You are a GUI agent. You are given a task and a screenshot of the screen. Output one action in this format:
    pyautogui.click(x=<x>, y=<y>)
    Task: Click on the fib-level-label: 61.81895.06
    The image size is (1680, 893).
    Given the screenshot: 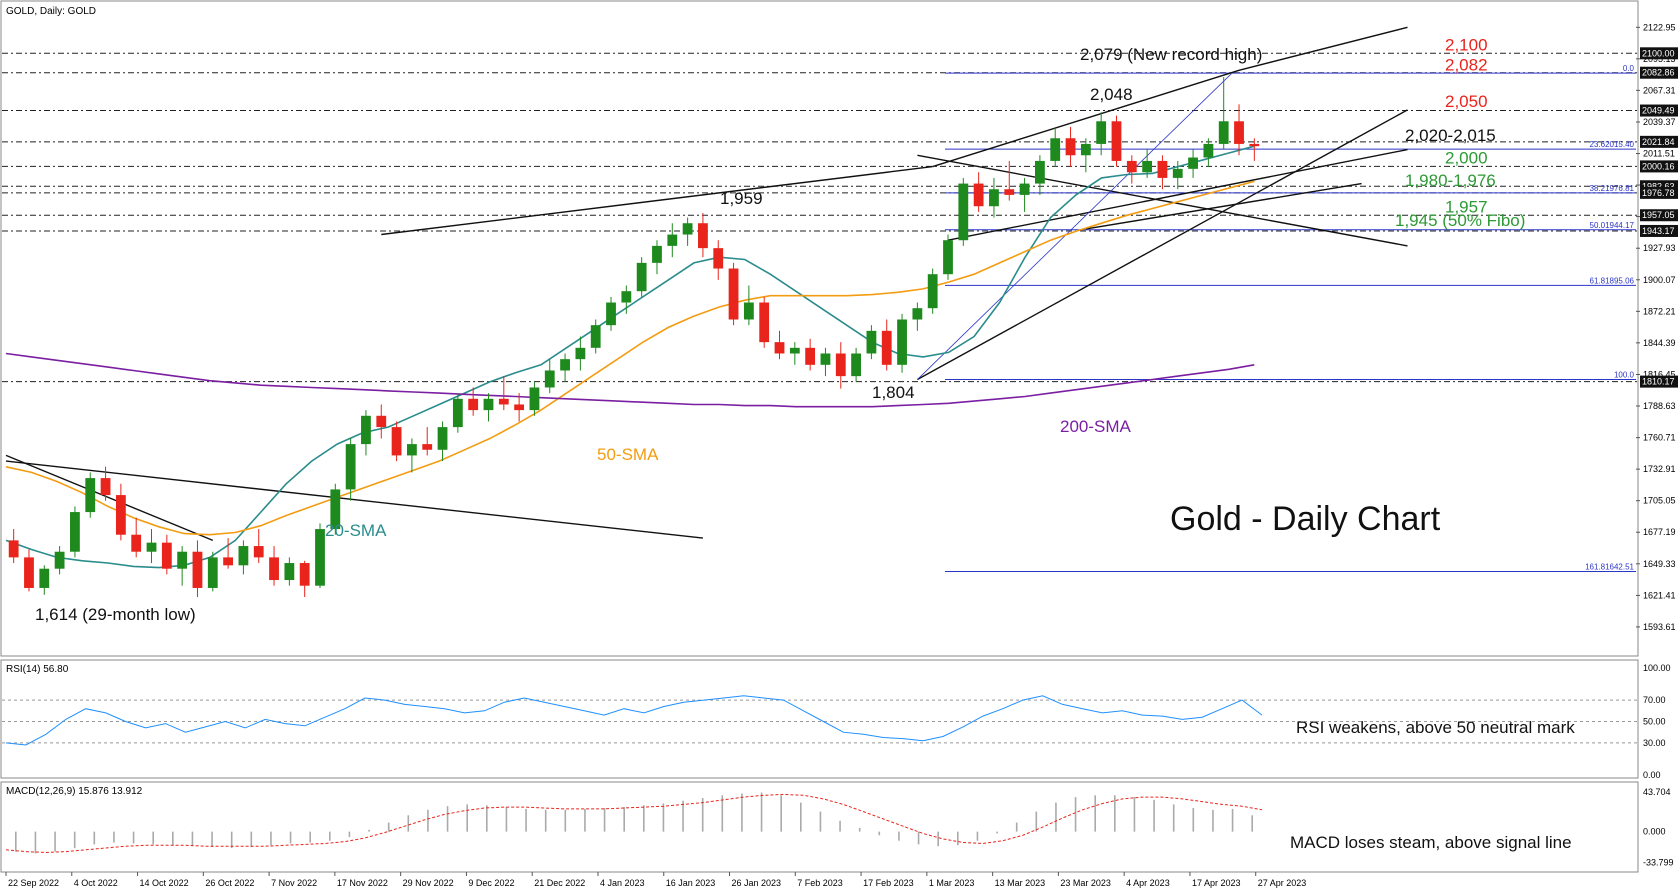 What is the action you would take?
    pyautogui.click(x=1612, y=280)
    